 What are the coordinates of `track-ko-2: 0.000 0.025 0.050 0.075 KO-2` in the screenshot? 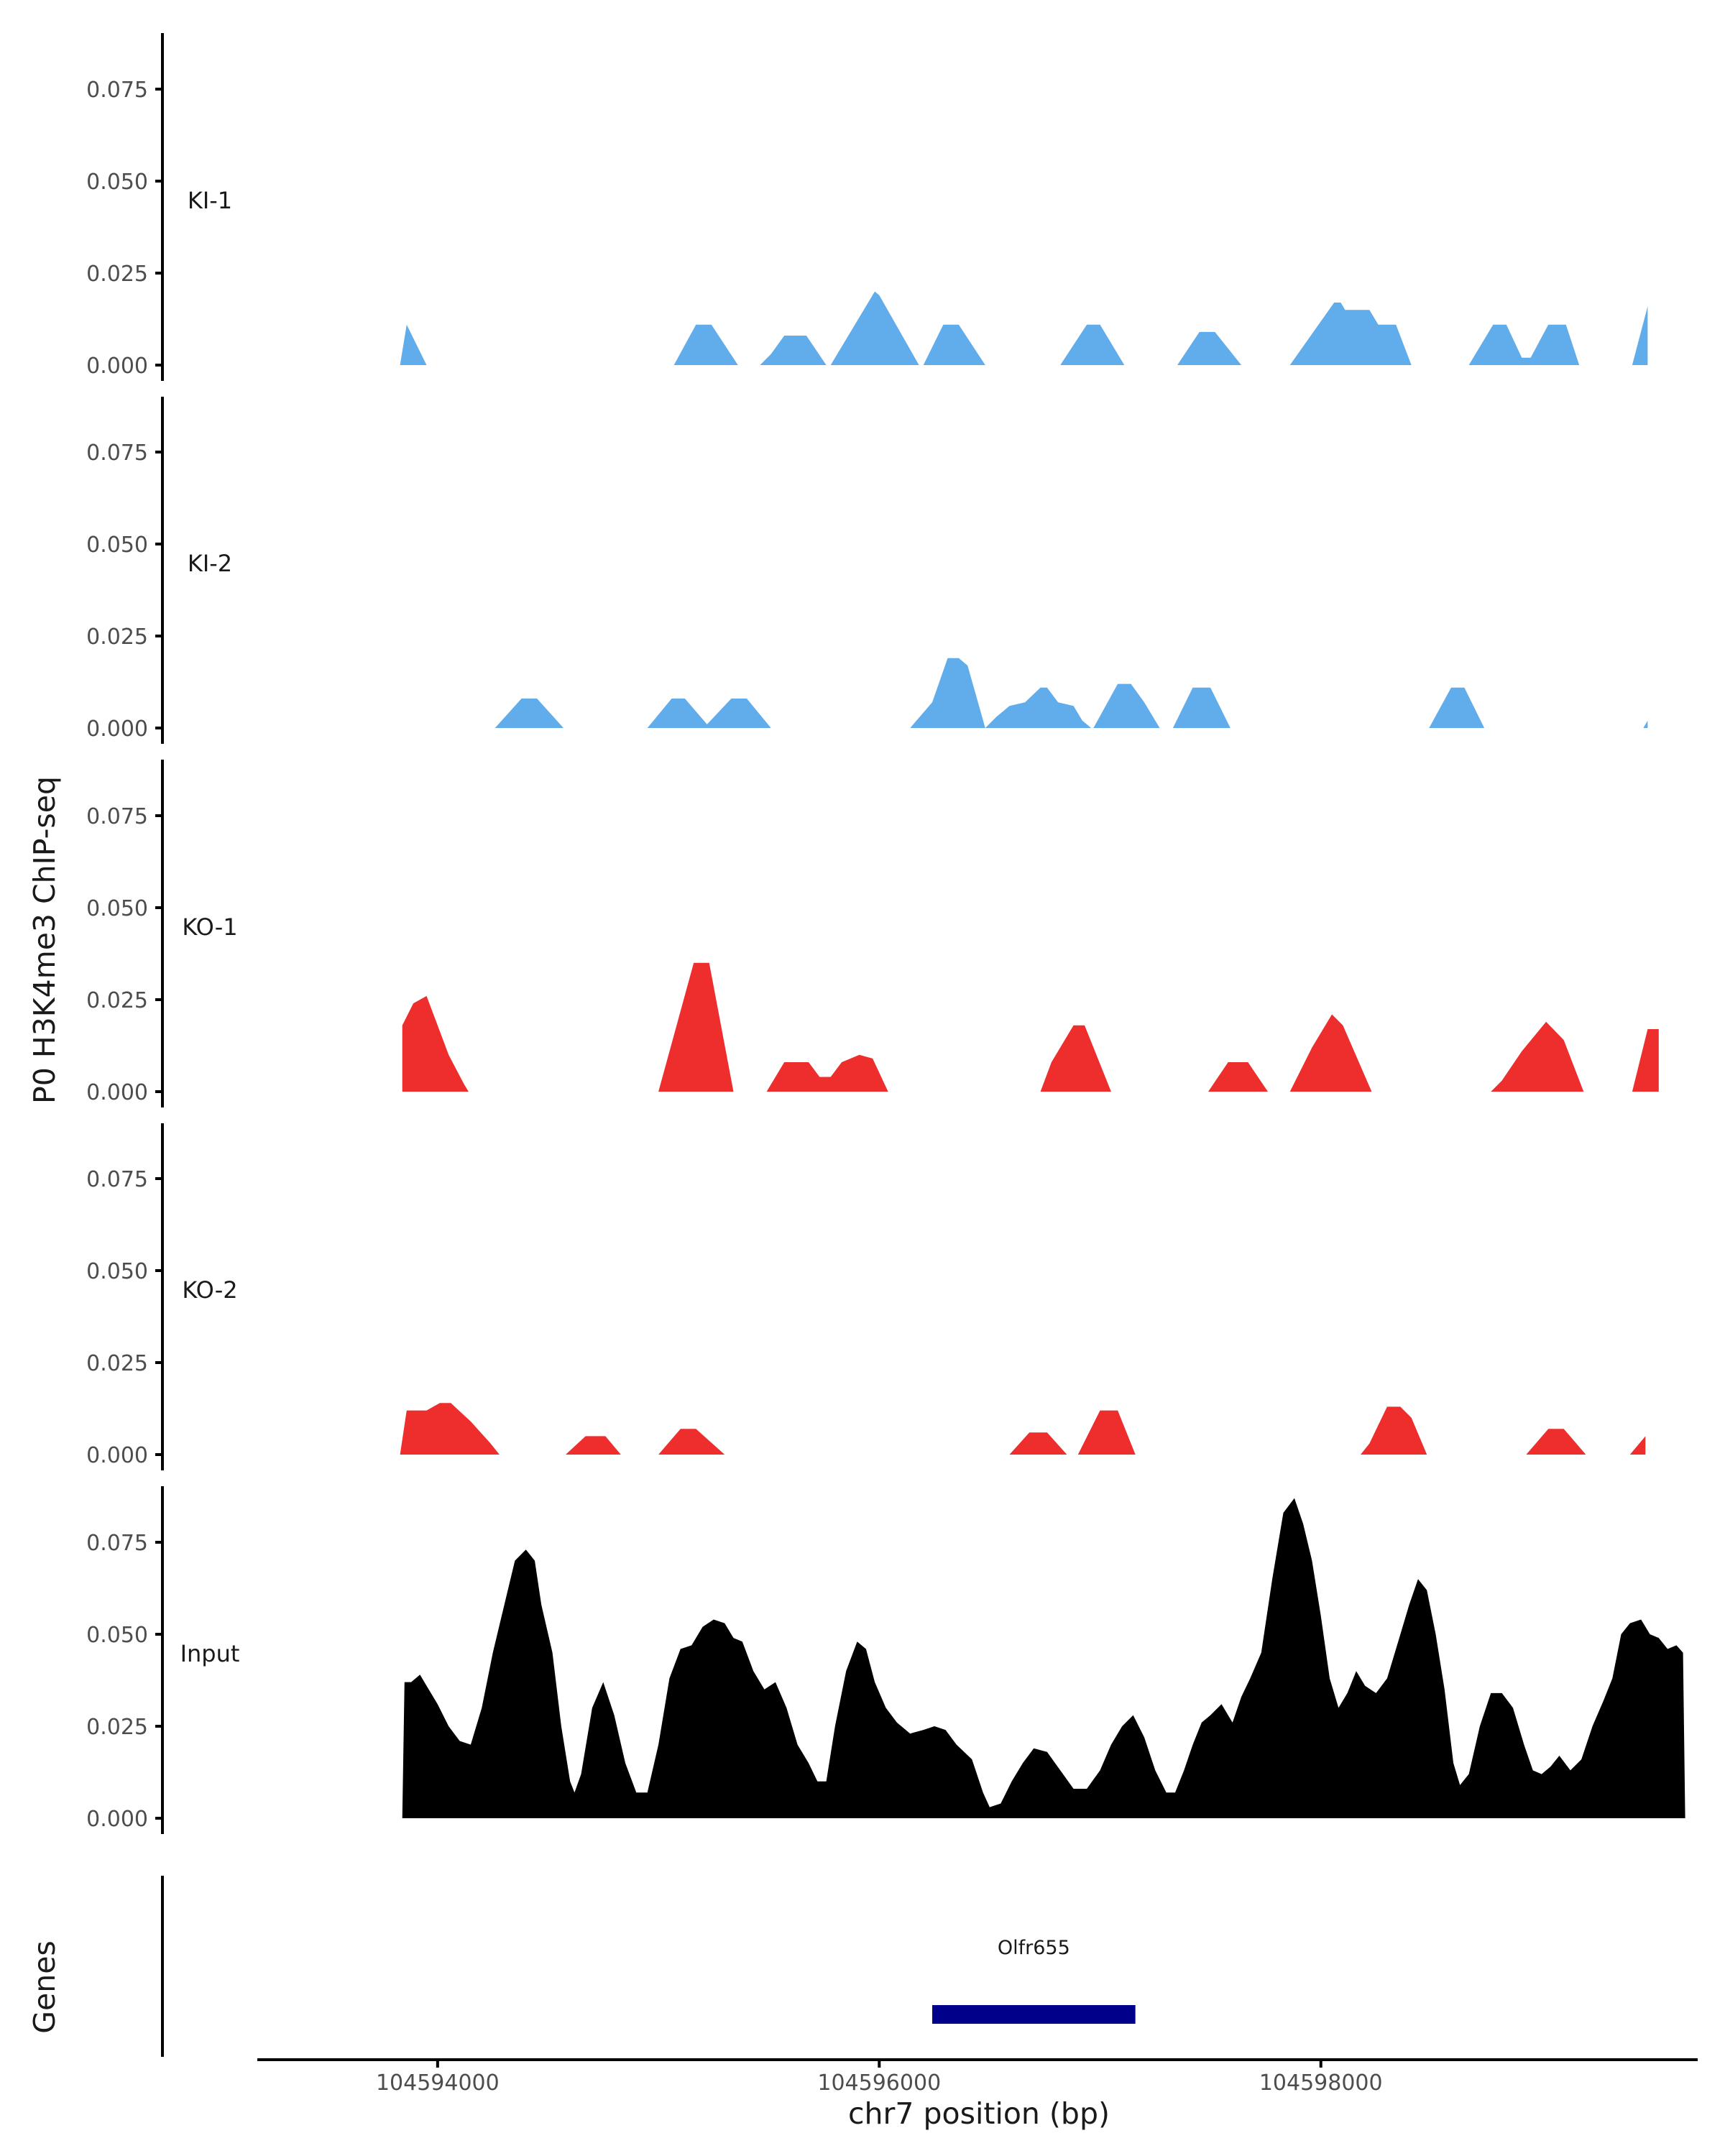 It's located at (866, 1296).